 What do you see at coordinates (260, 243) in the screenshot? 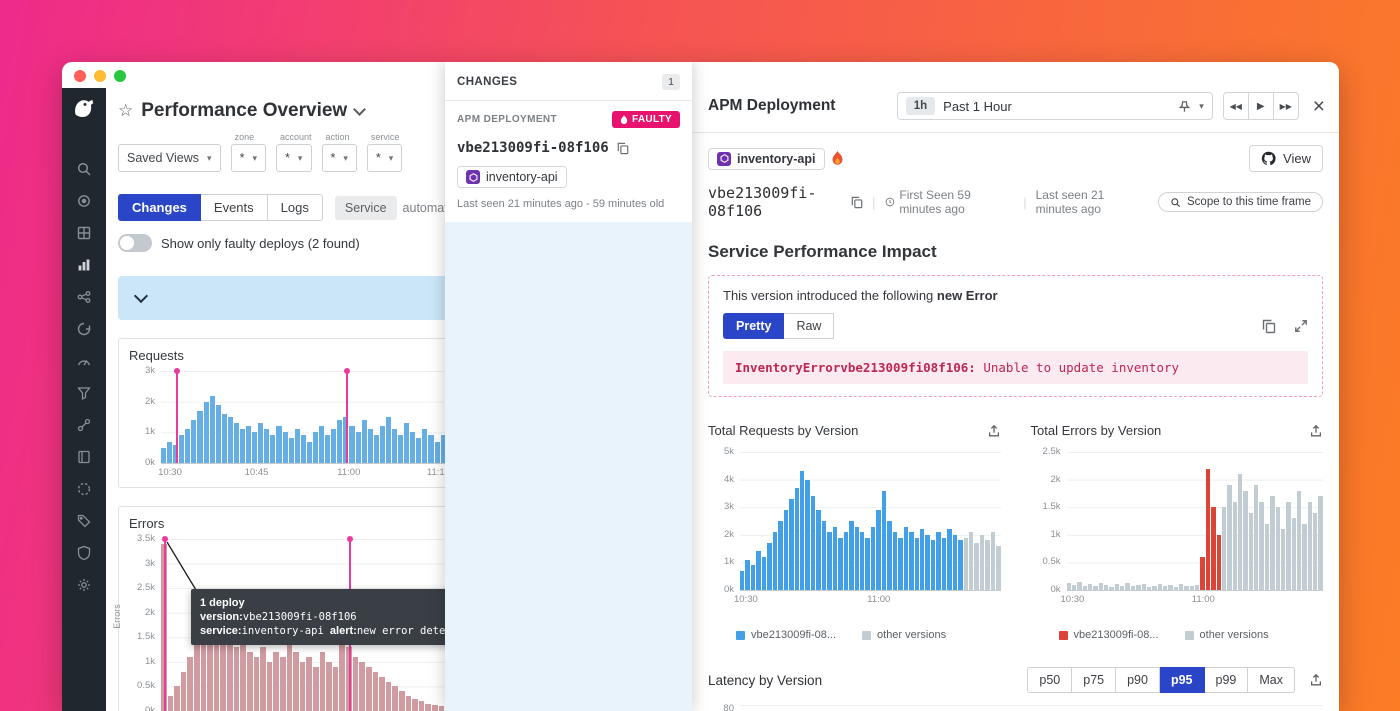
I see `faulty-toggle-label: Show only faulty deploys (2 found)` at bounding box center [260, 243].